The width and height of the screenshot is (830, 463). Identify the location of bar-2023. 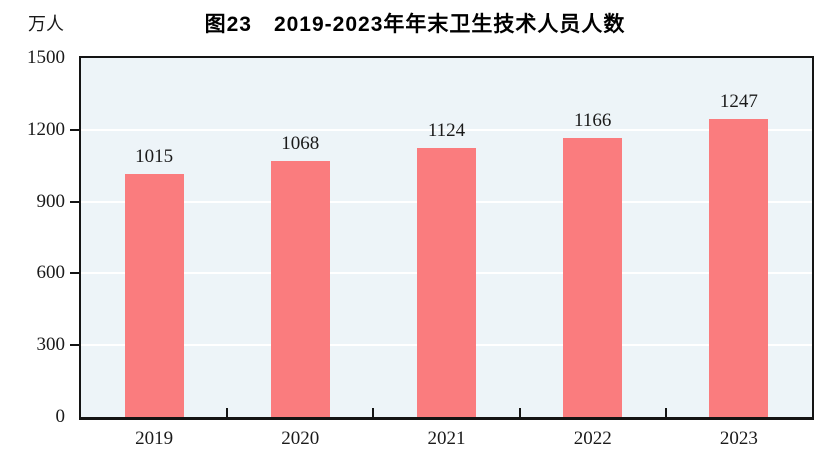
(739, 267).